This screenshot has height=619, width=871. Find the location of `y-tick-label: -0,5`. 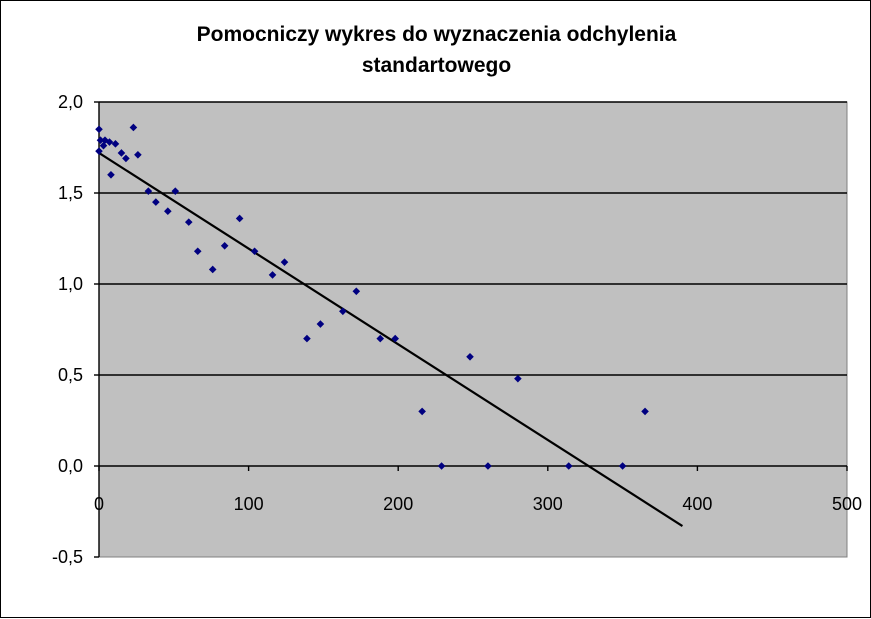

y-tick-label: -0,5 is located at coordinates (67, 557).